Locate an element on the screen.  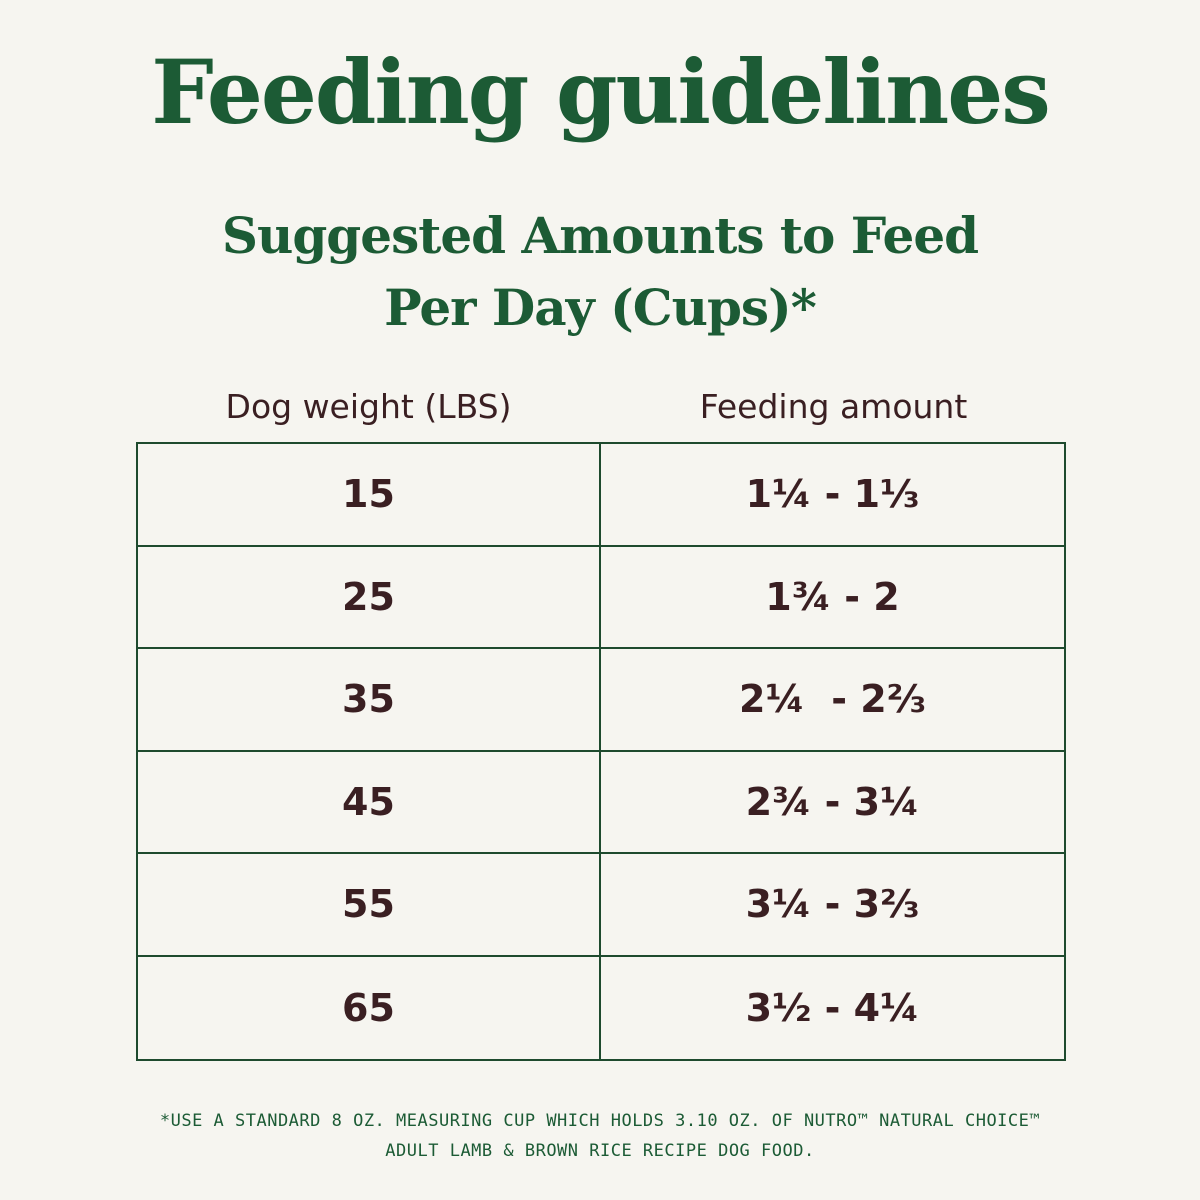
table-row: 45 2¾ - 3¼ is located at coordinates (601, 802).